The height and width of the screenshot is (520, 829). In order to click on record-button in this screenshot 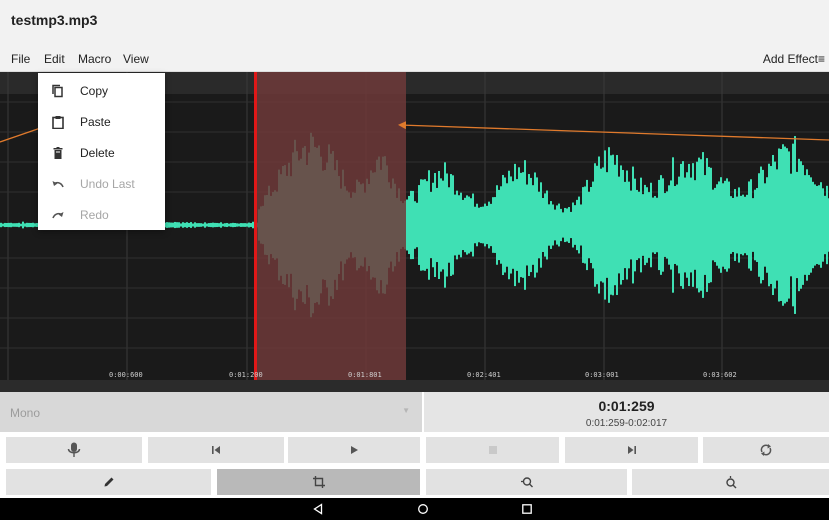, I will do `click(74, 450)`.